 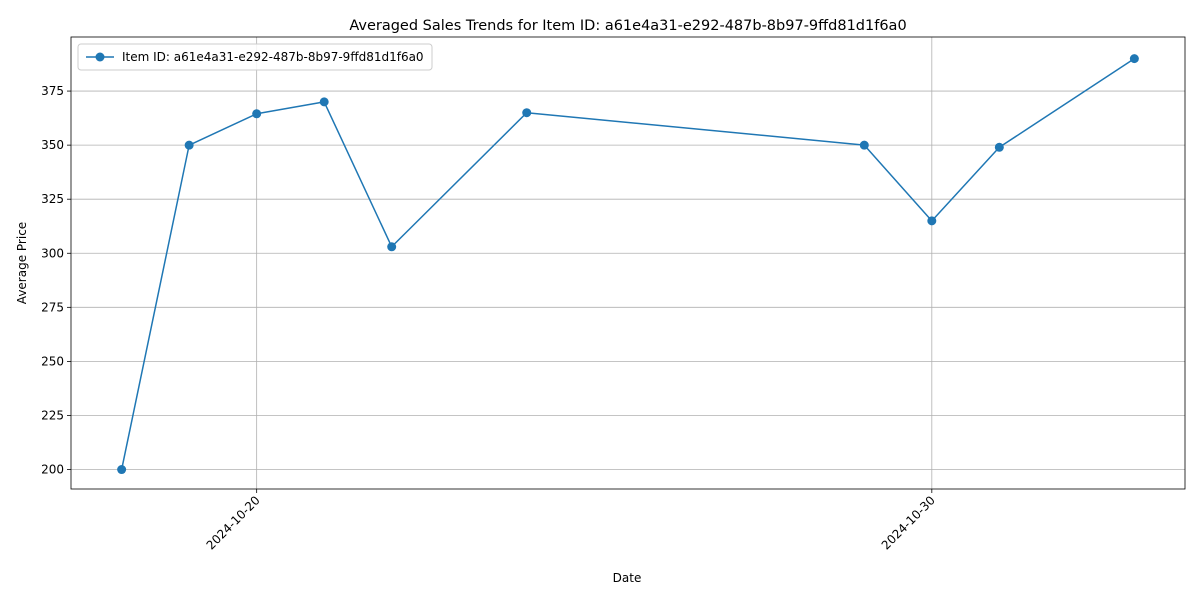 I want to click on x-axis-title: Date, so click(x=627, y=578).